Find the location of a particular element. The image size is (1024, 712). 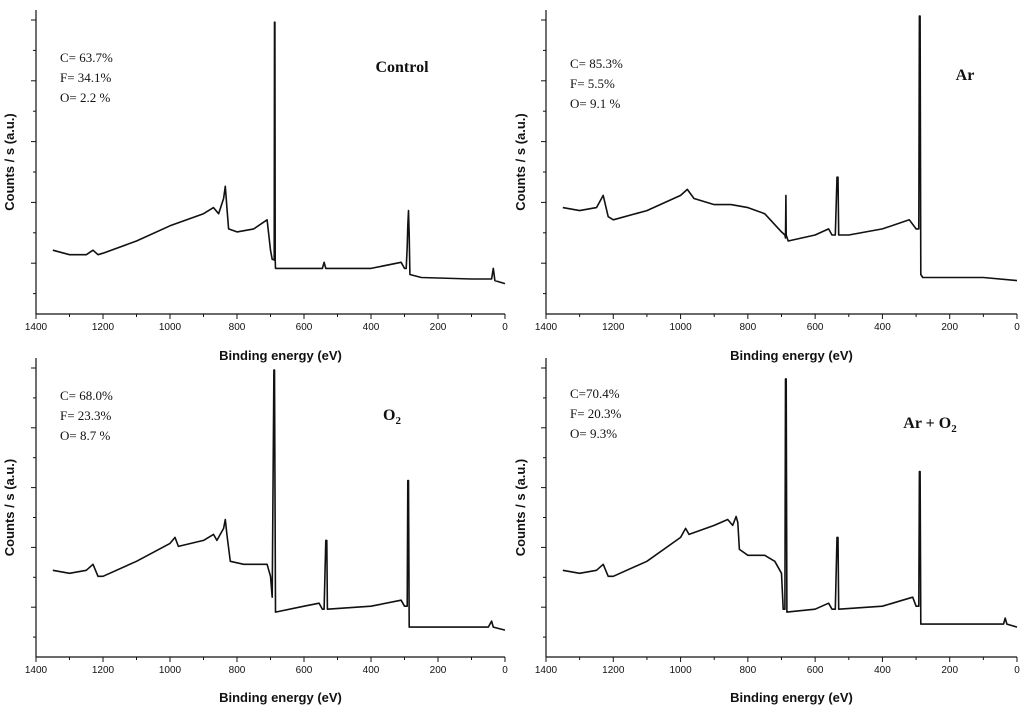

composition-annotation: F= 23.3% is located at coordinates (86, 415).